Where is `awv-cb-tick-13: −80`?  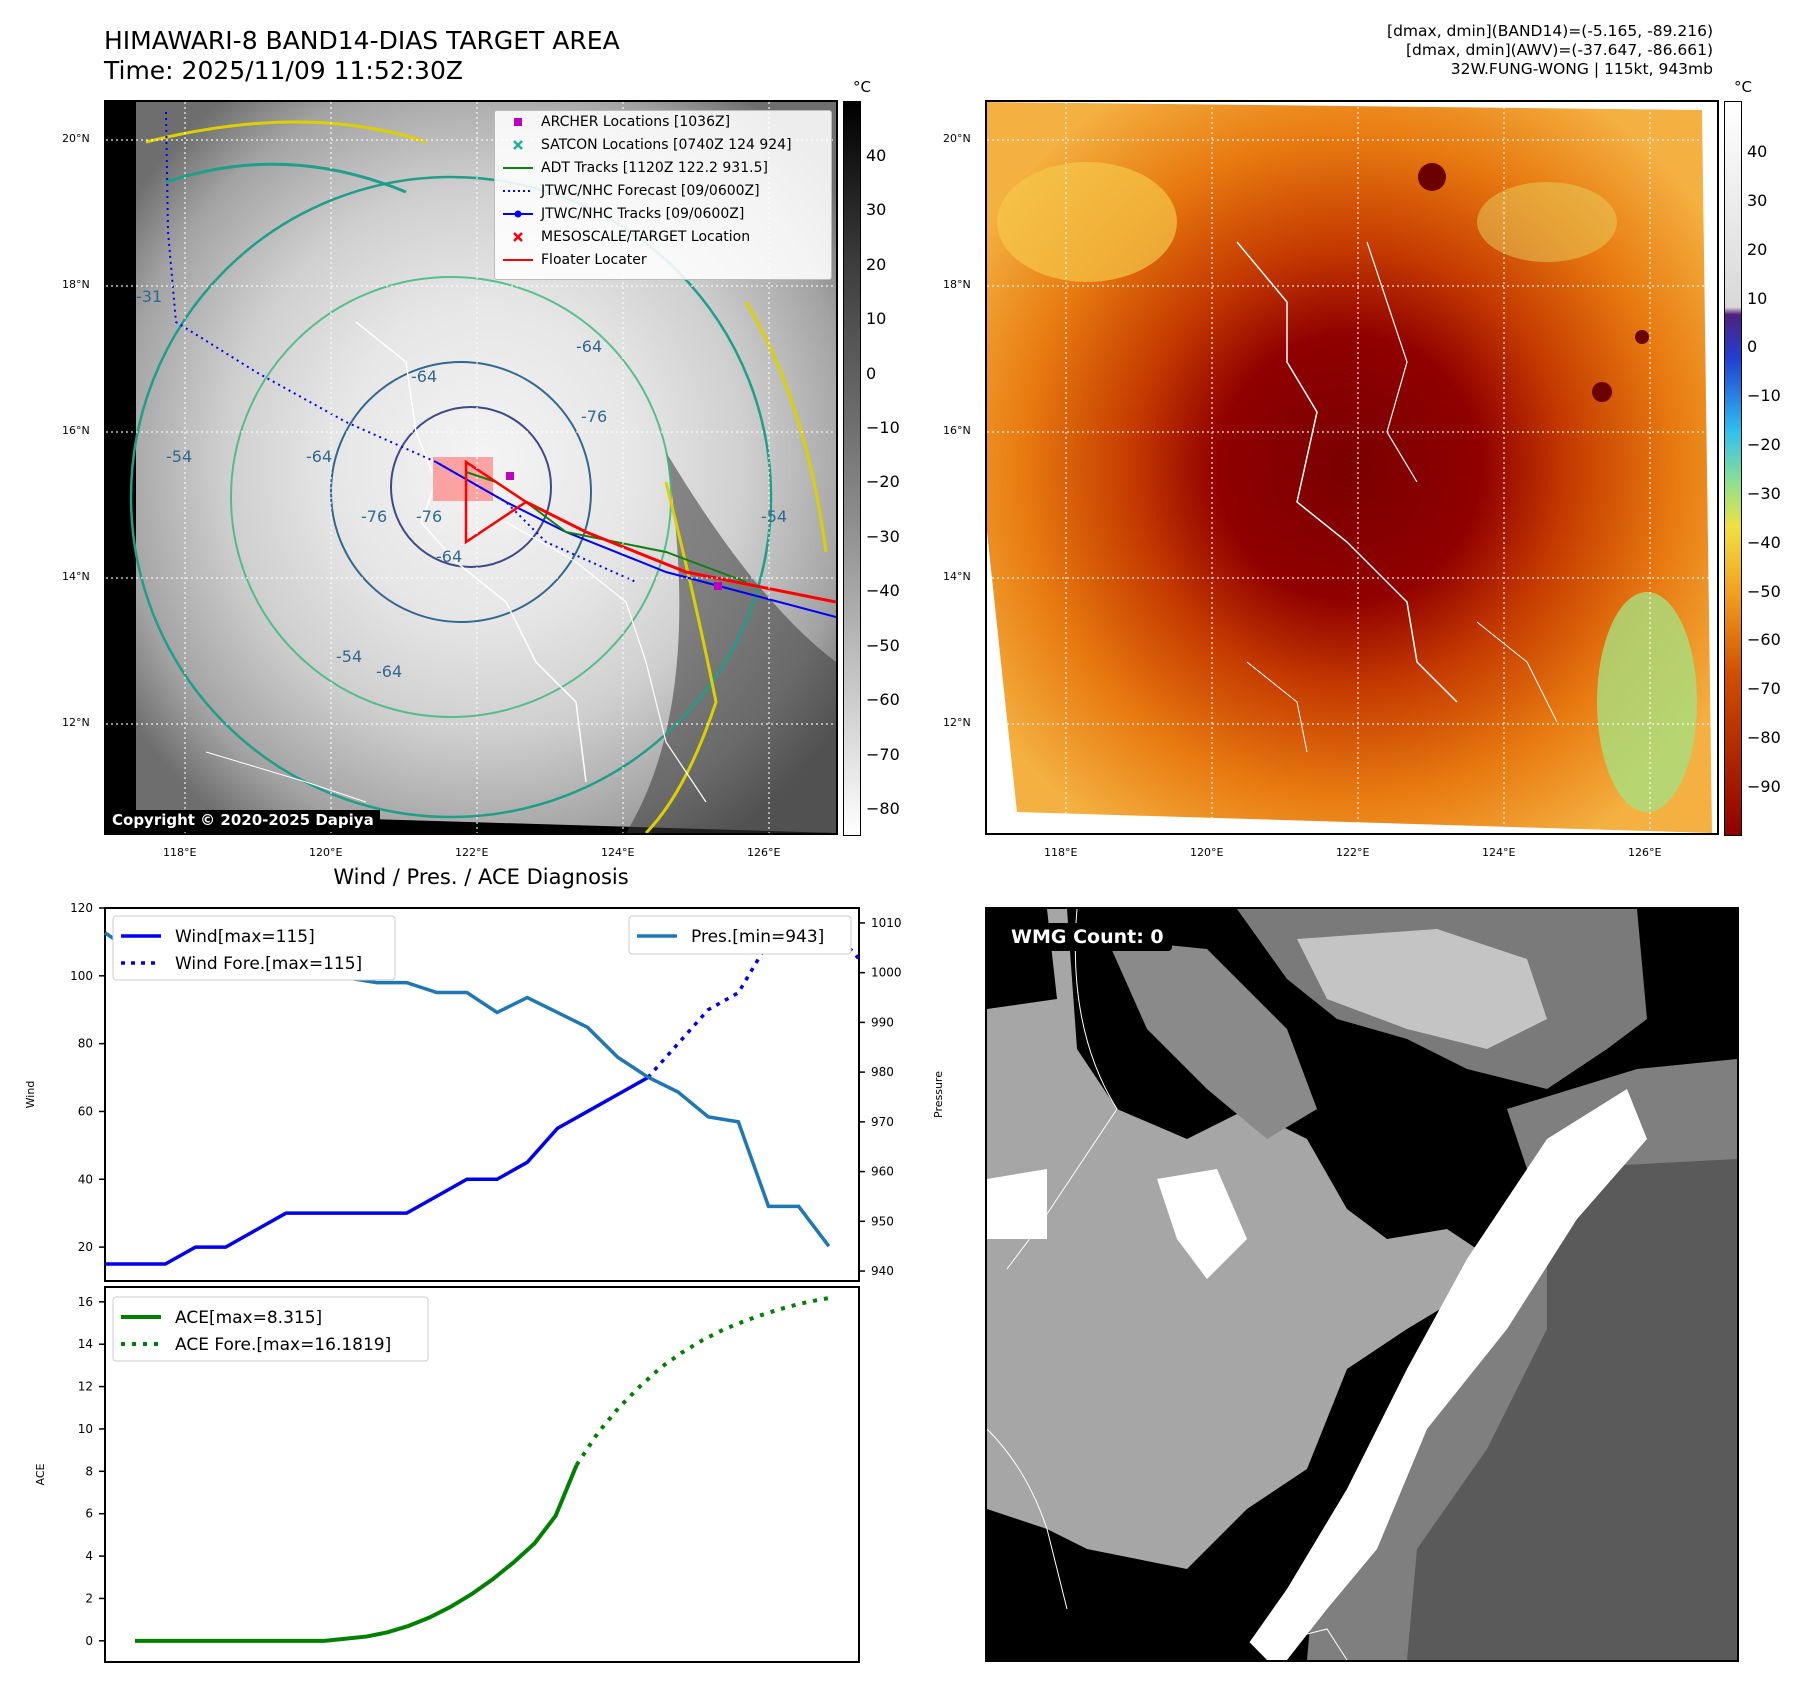
awv-cb-tick-13: −80 is located at coordinates (1764, 737).